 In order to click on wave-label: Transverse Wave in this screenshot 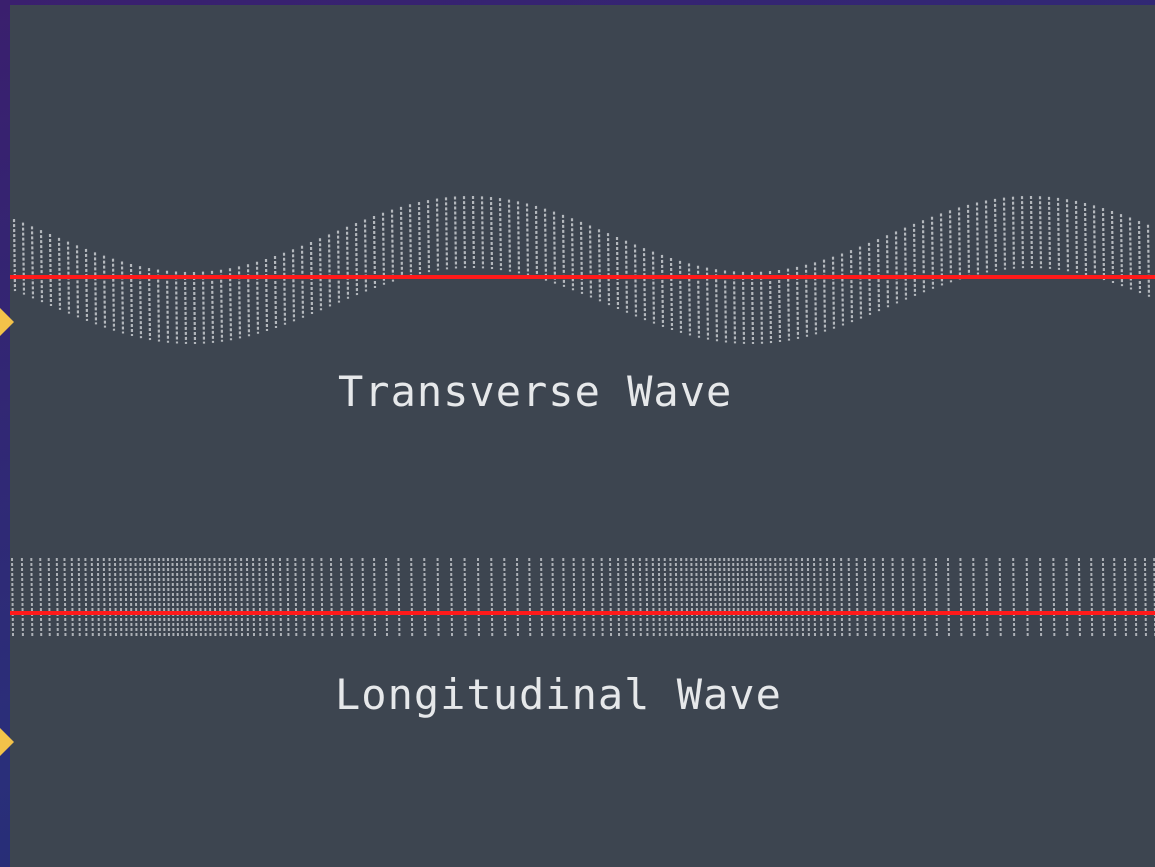, I will do `click(535, 391)`.